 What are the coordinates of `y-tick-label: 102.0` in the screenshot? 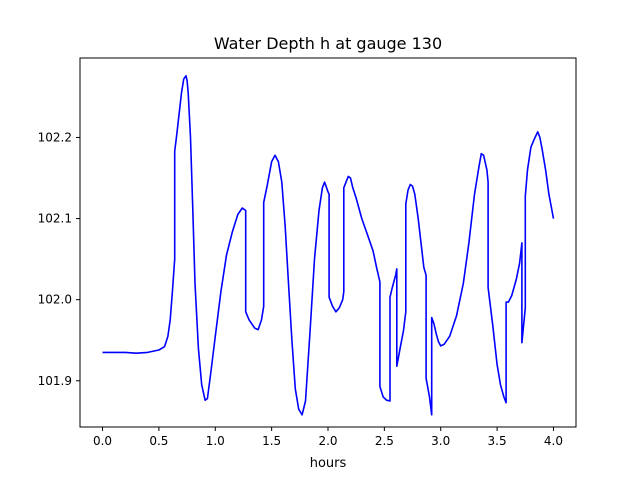 It's located at (55, 300).